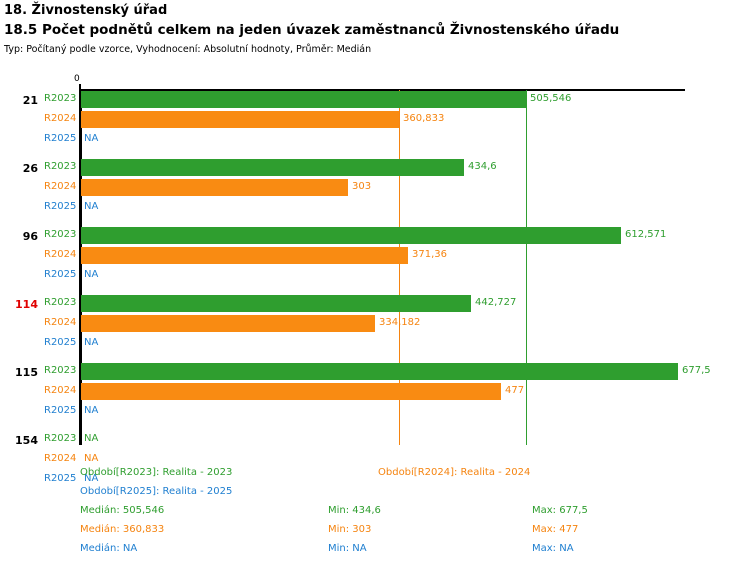  Describe the element at coordinates (109, 548) in the screenshot. I see `stat-median-2025: Medián: NA` at that location.